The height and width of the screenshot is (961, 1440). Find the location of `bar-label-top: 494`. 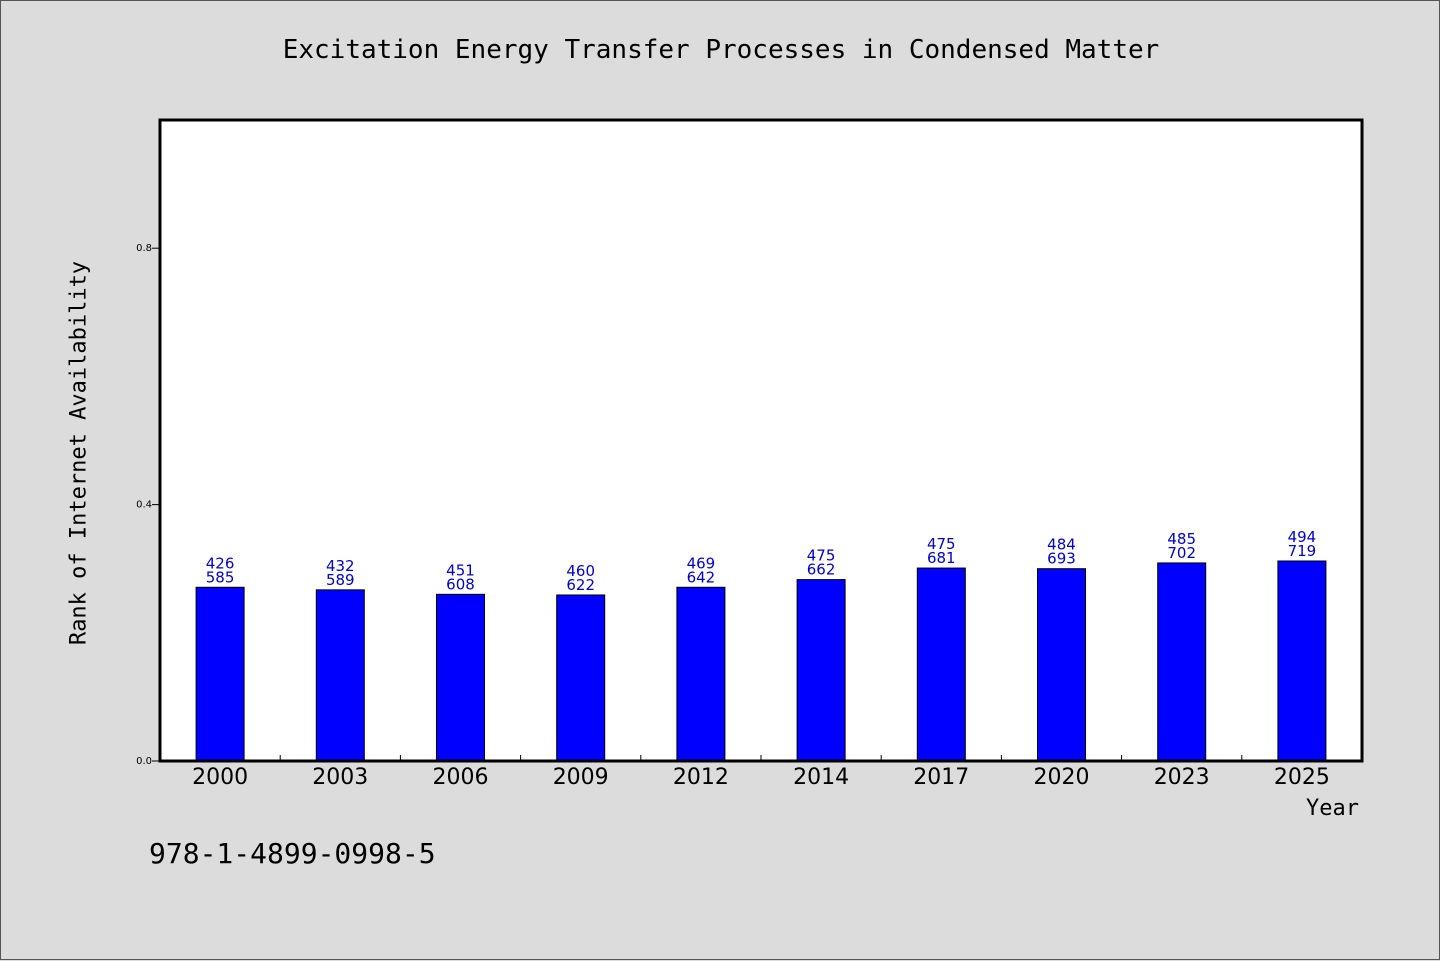

bar-label-top: 494 is located at coordinates (1302, 537).